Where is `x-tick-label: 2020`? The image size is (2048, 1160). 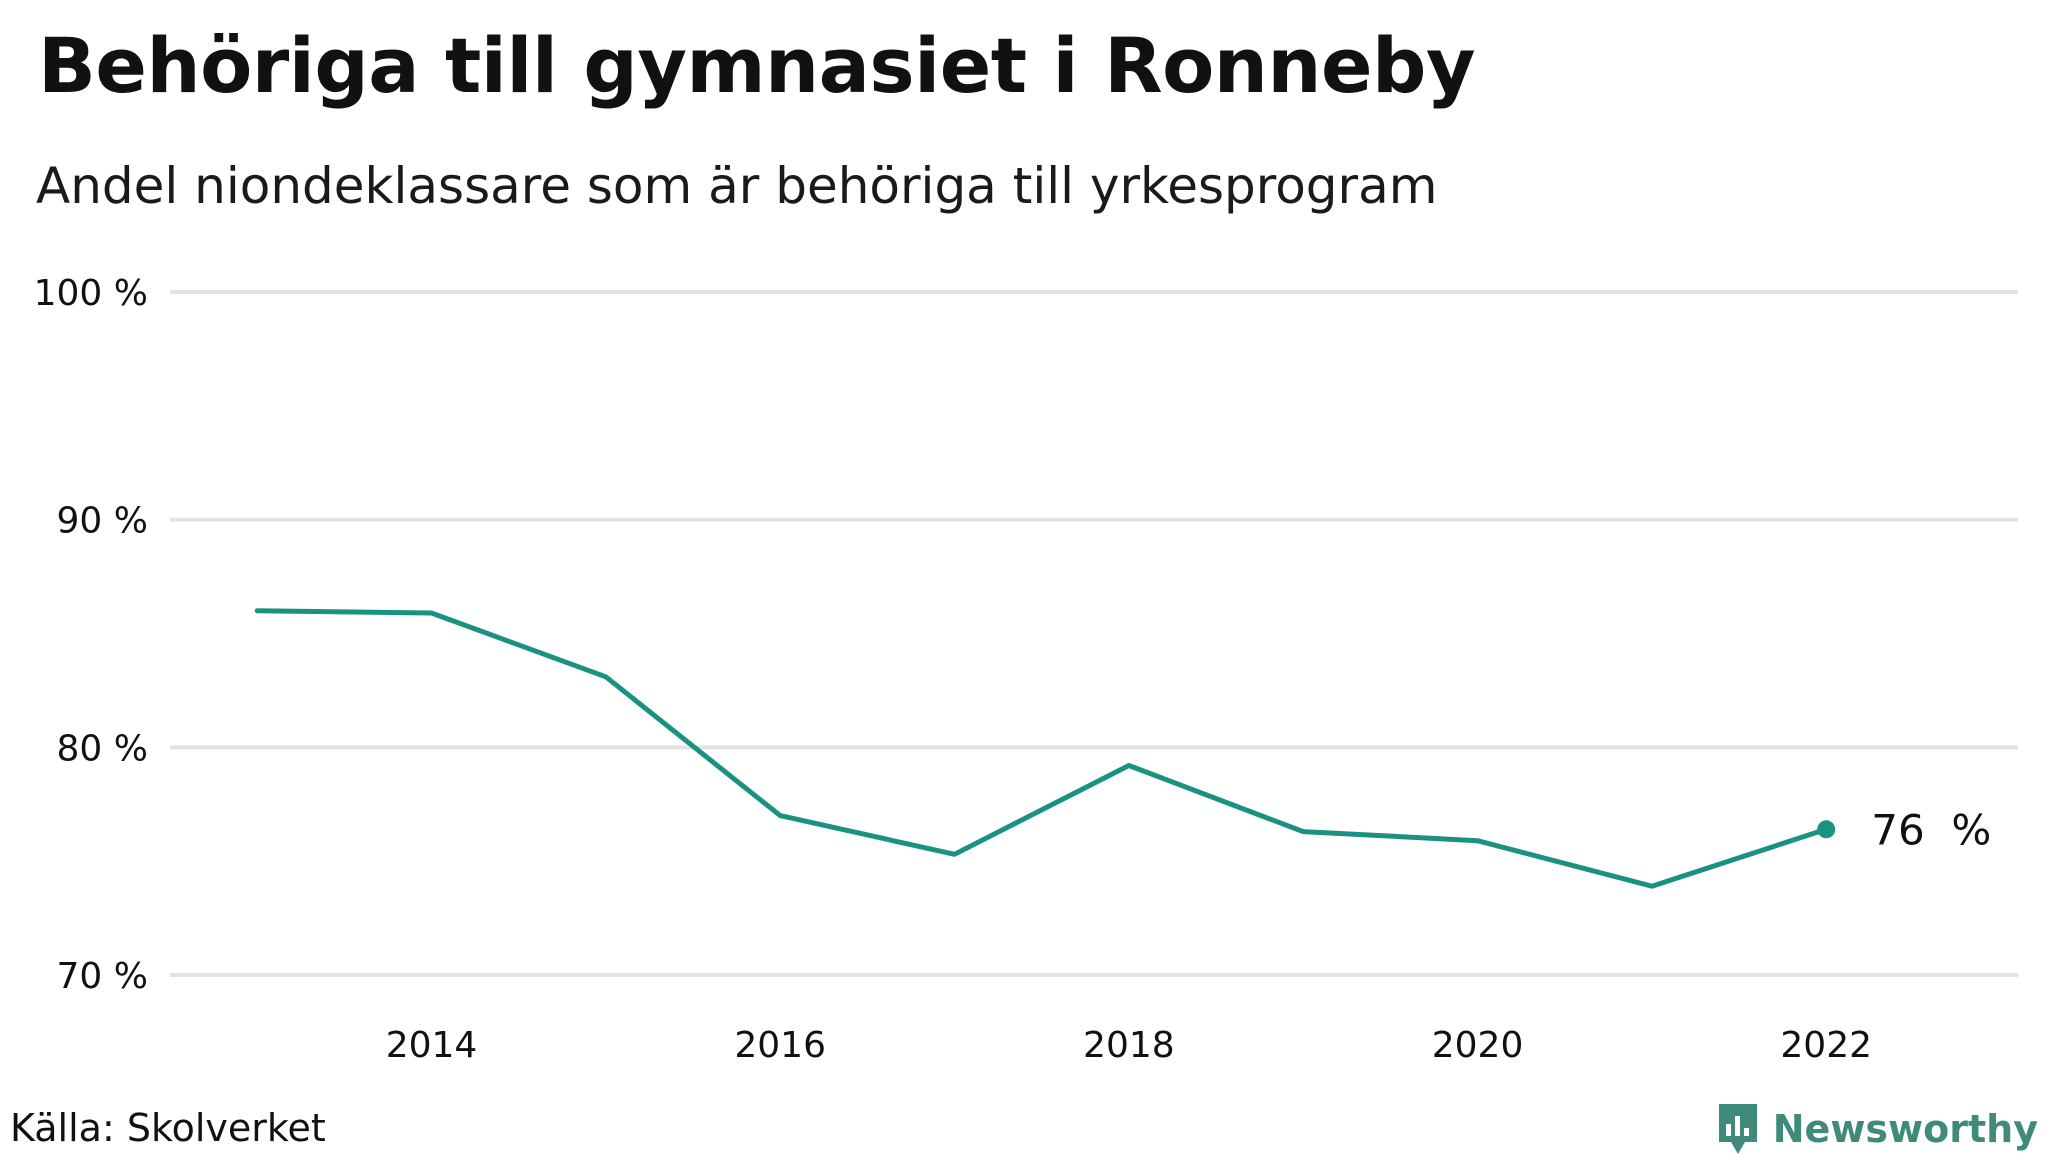
x-tick-label: 2020 is located at coordinates (1478, 1045).